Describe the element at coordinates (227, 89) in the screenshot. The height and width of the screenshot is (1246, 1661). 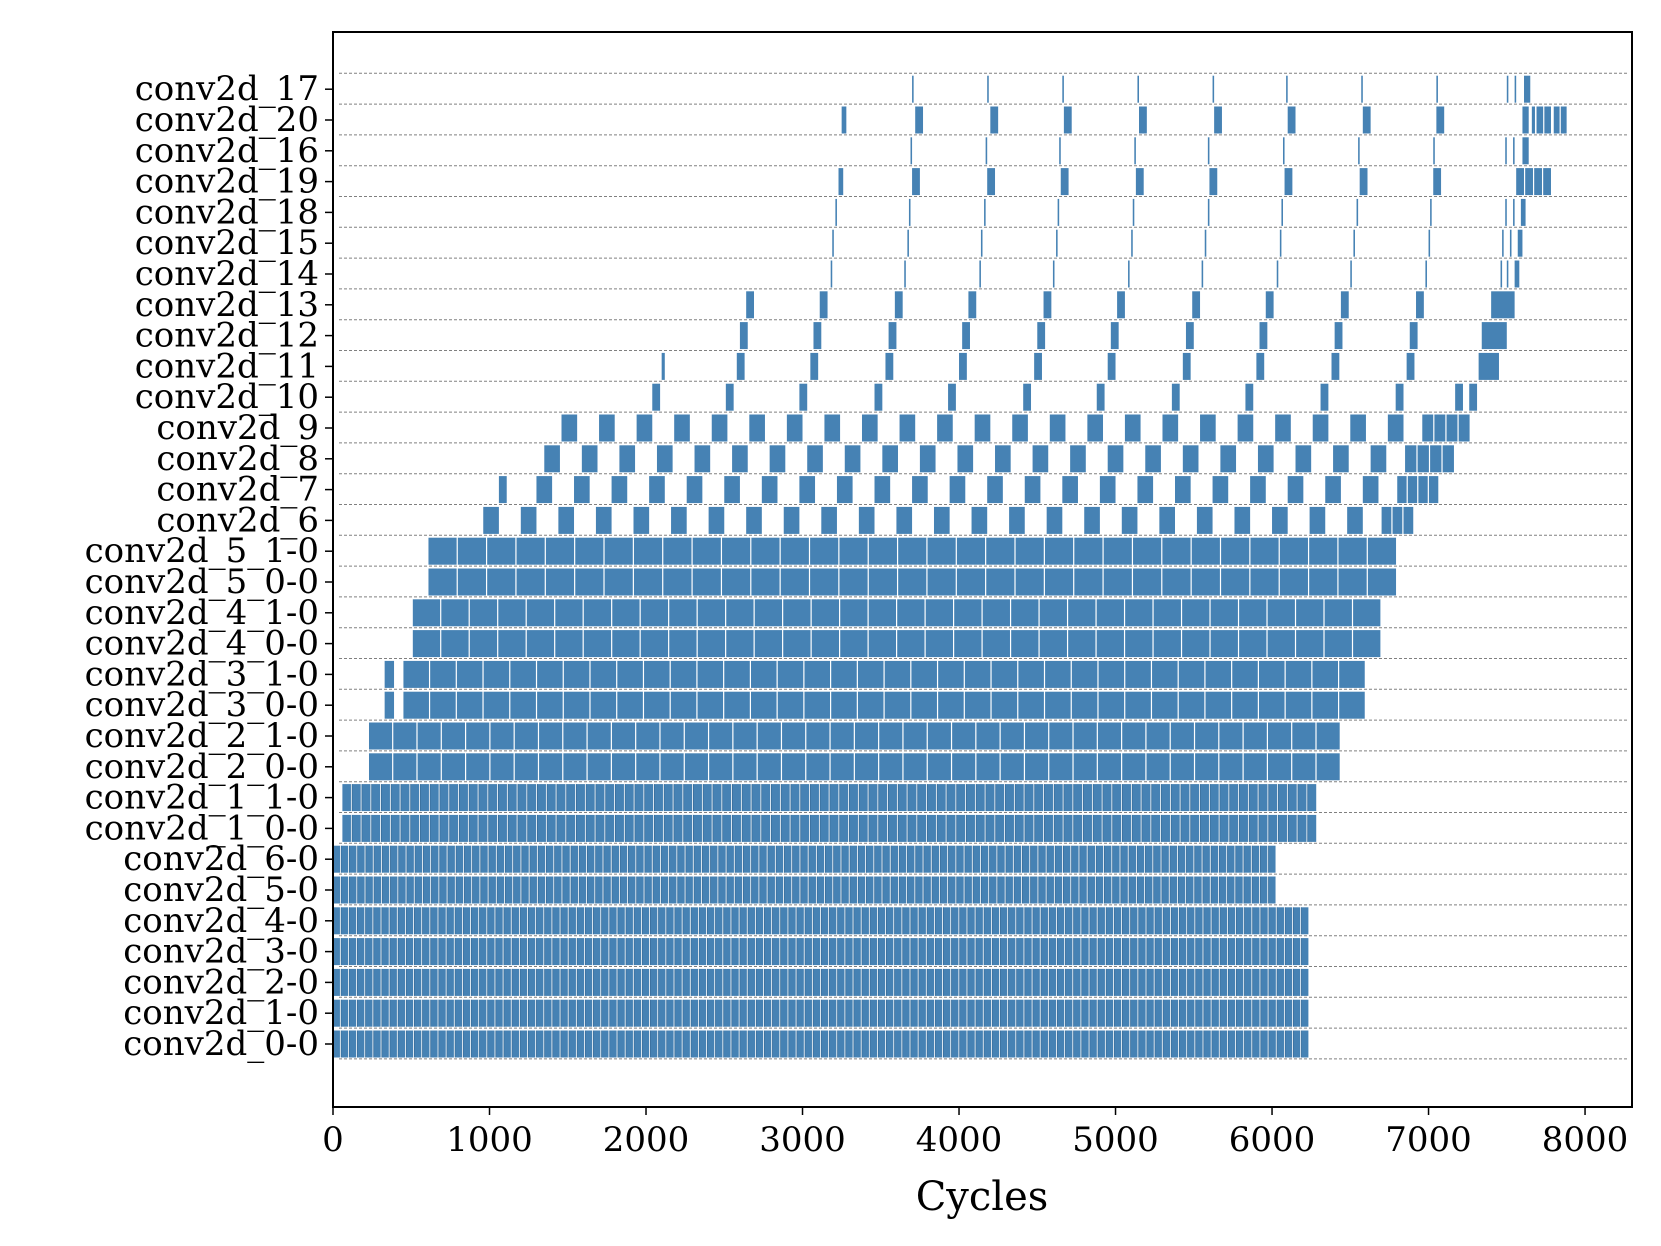
I see `row-label: conv2d_17` at that location.